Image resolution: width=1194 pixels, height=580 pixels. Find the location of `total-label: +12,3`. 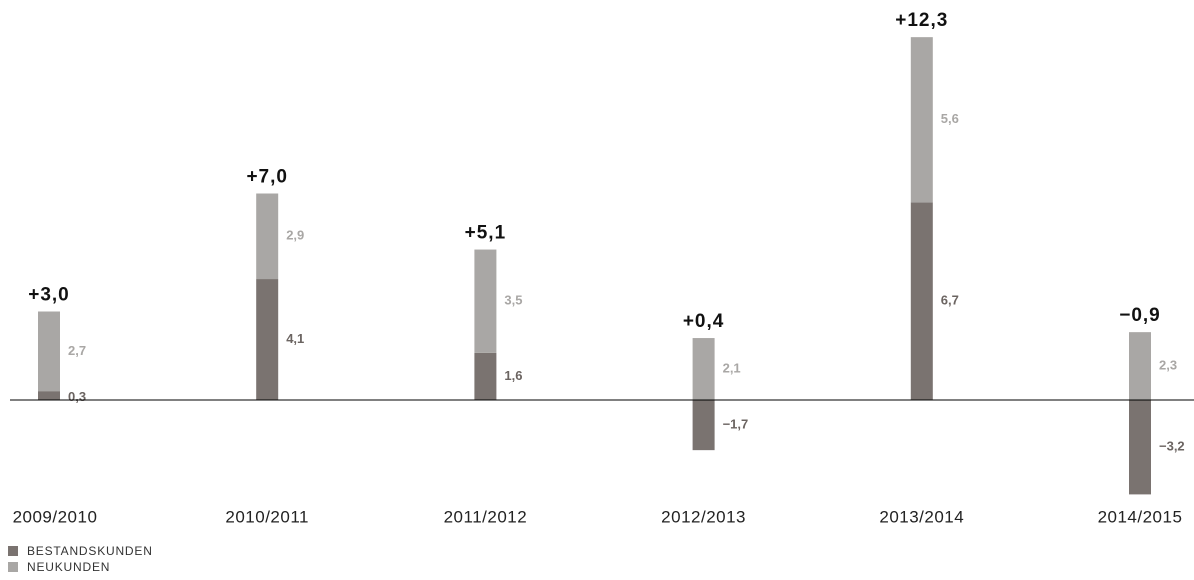

total-label: +12,3 is located at coordinates (921, 20).